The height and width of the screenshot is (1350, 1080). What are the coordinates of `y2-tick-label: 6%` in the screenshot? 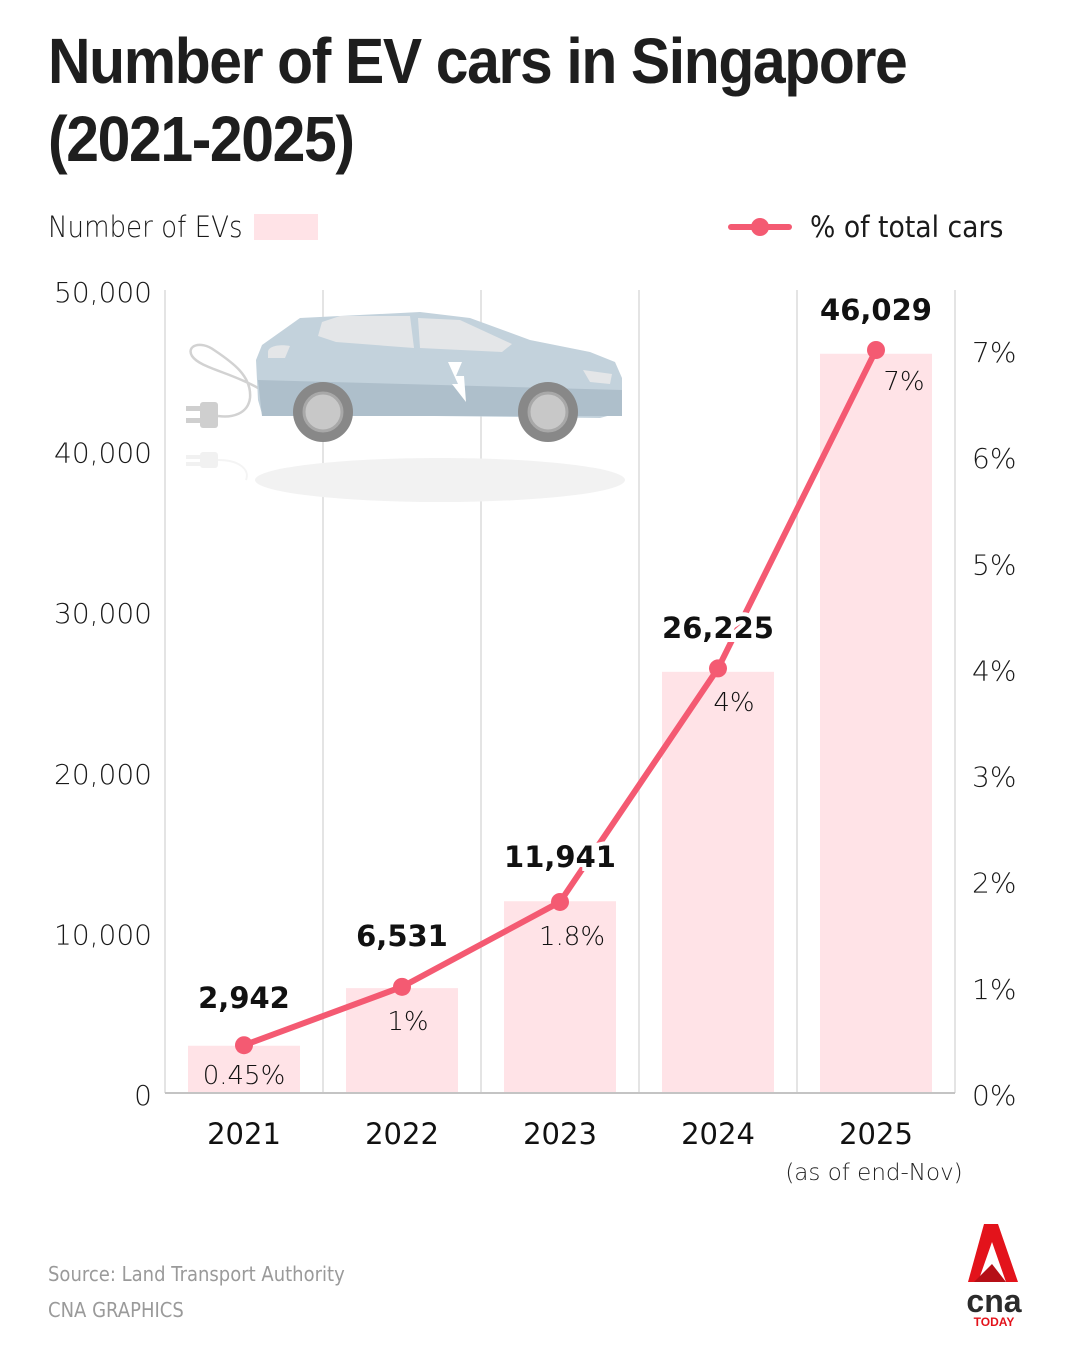 It's located at (994, 458).